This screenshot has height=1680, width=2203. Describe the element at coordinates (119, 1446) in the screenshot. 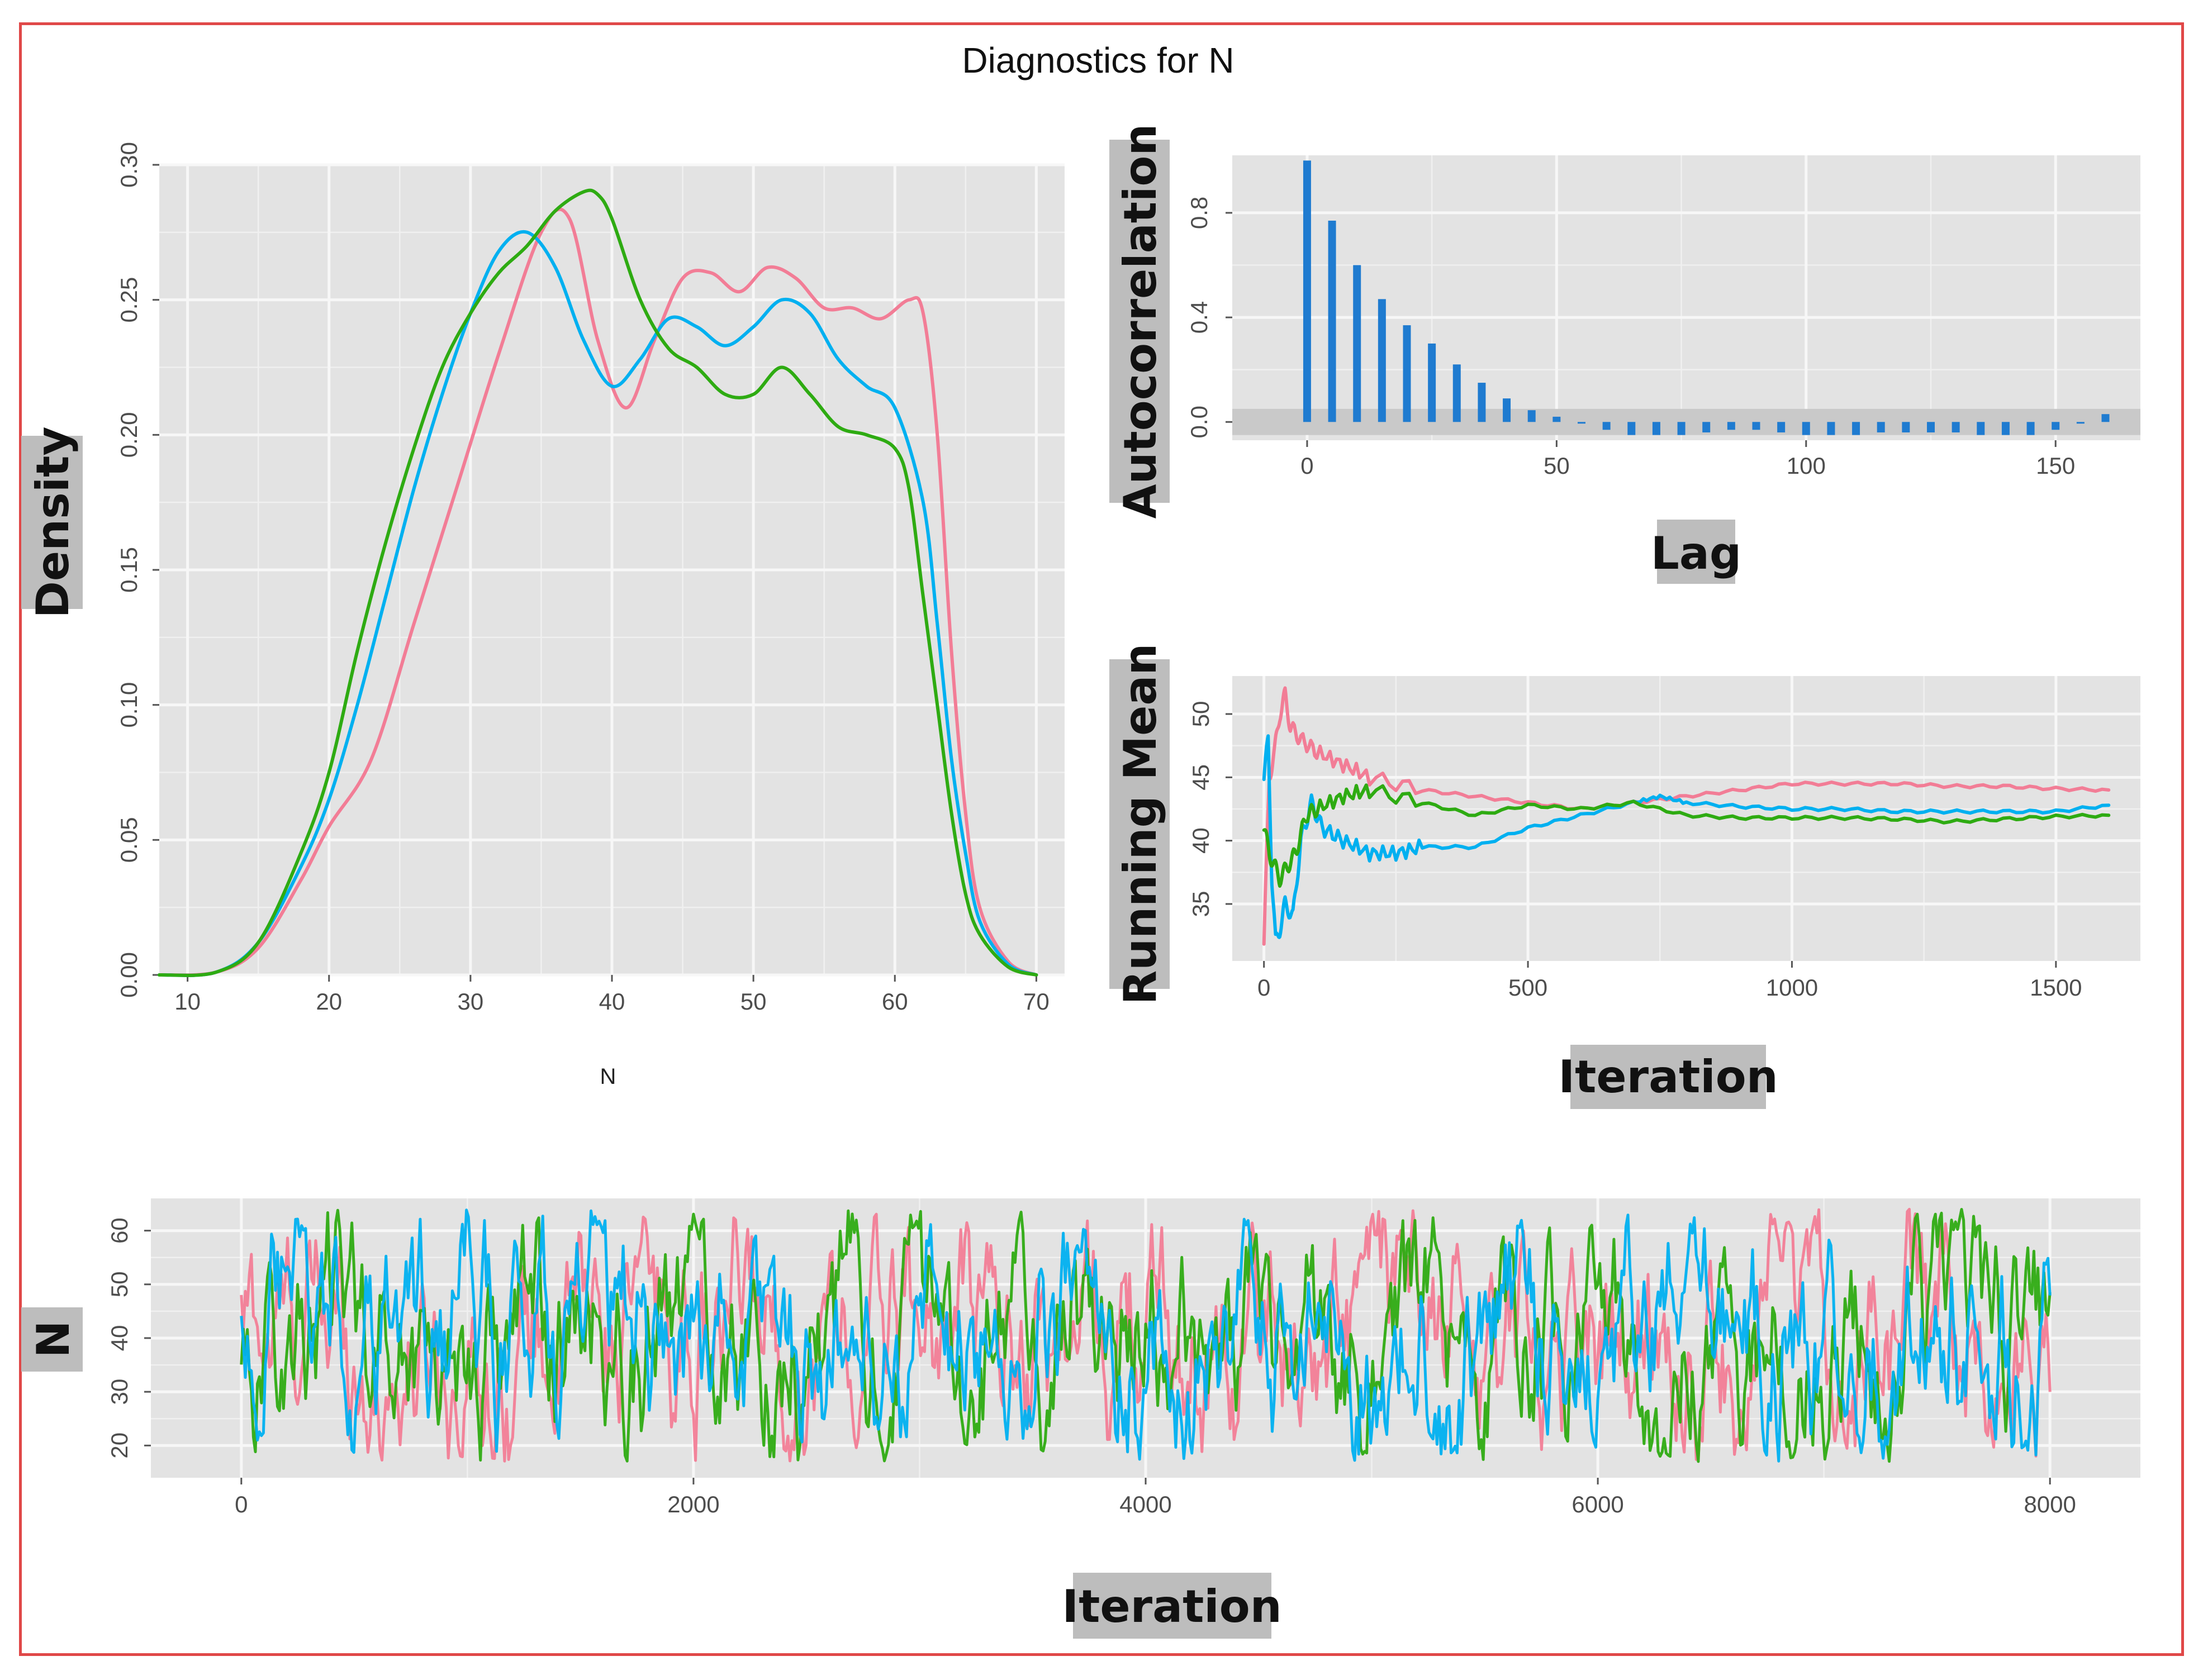

I see `trace-y-tick-label: 20` at that location.